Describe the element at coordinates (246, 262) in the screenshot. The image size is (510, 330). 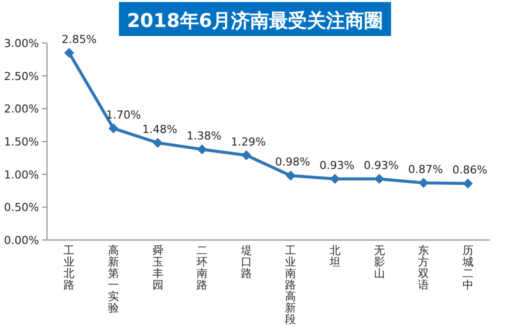
I see `x-tick-label: 堤口路` at that location.